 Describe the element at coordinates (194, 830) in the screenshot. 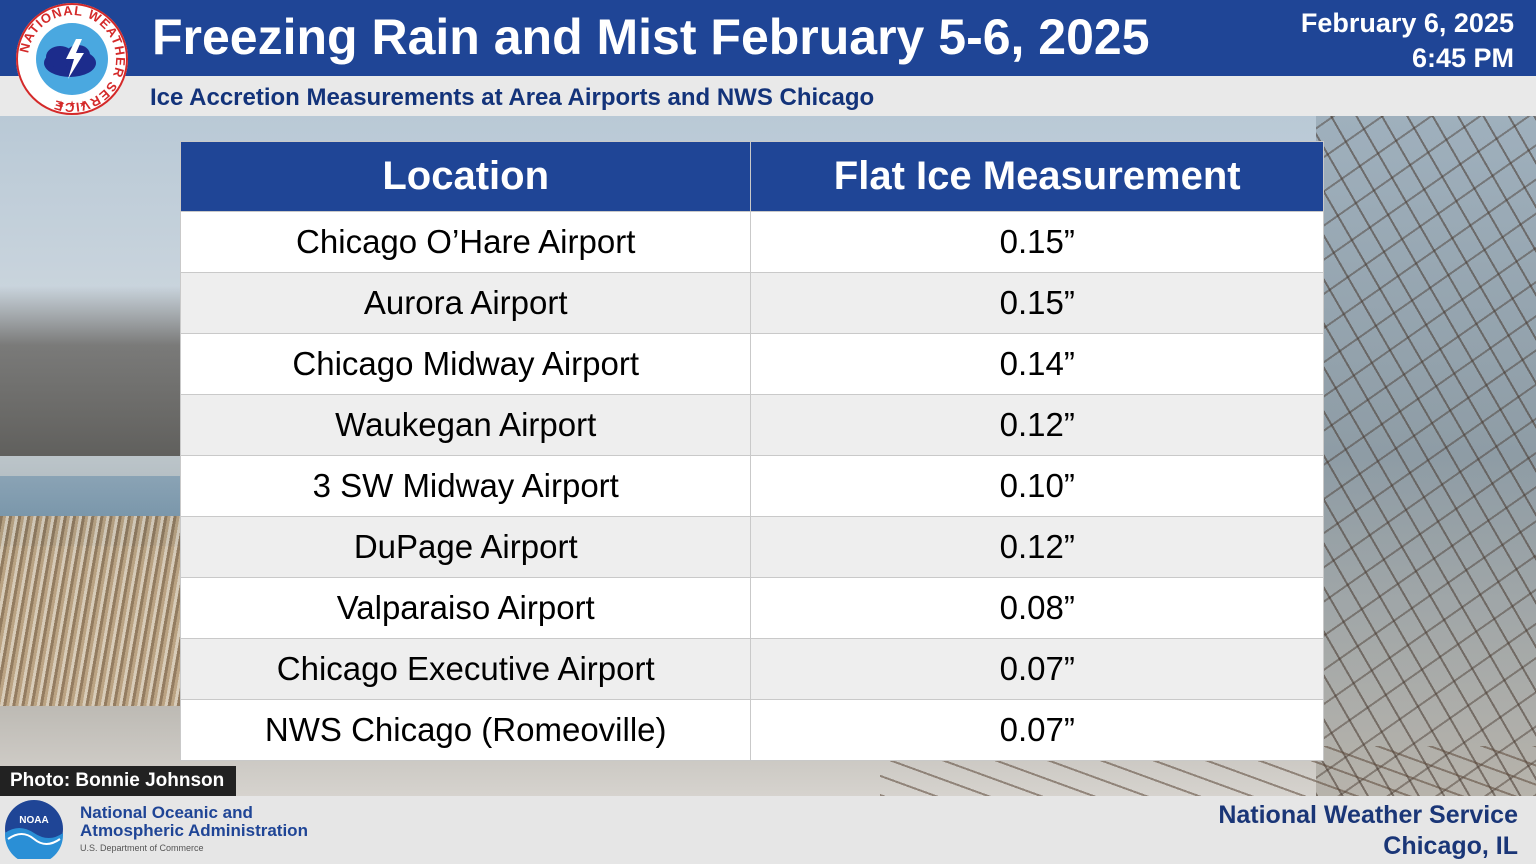

I see `noaa-name-line2: Atmospheric Administration` at that location.